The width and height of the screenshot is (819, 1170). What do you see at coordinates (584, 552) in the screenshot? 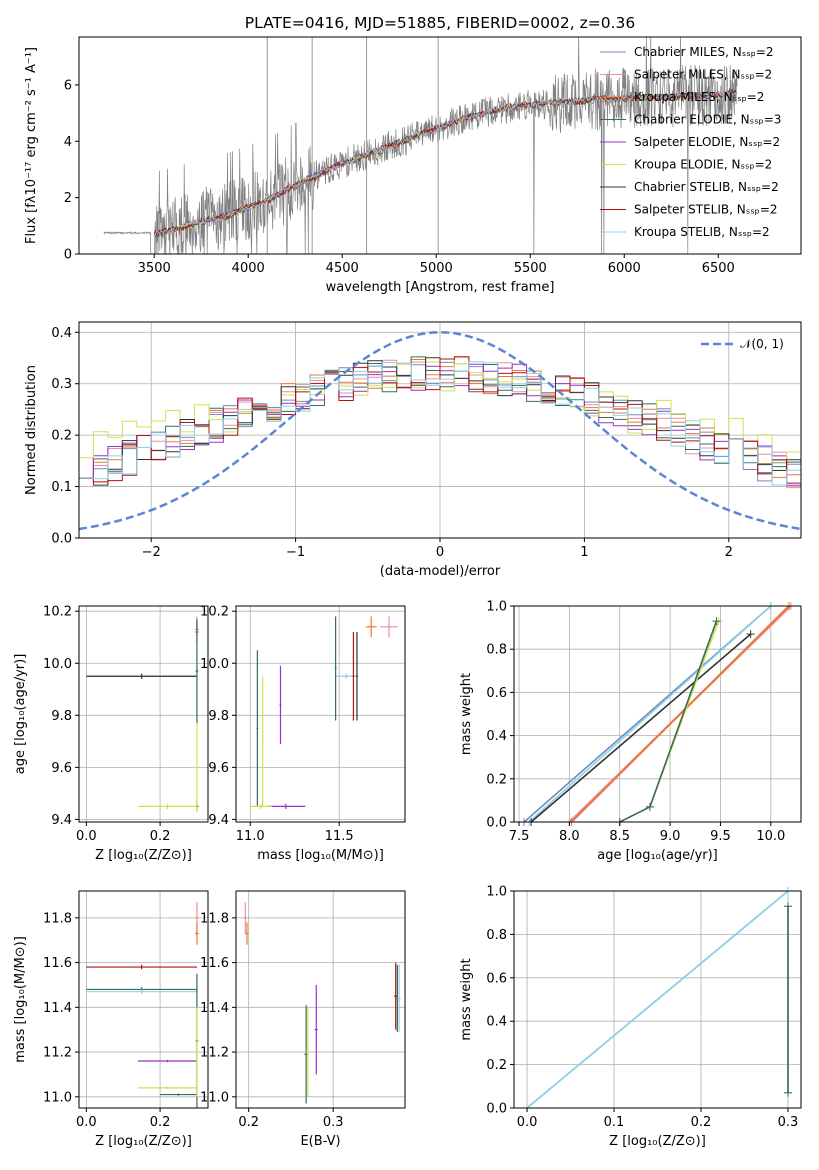
I see `x-tick-label: 1` at bounding box center [584, 552].